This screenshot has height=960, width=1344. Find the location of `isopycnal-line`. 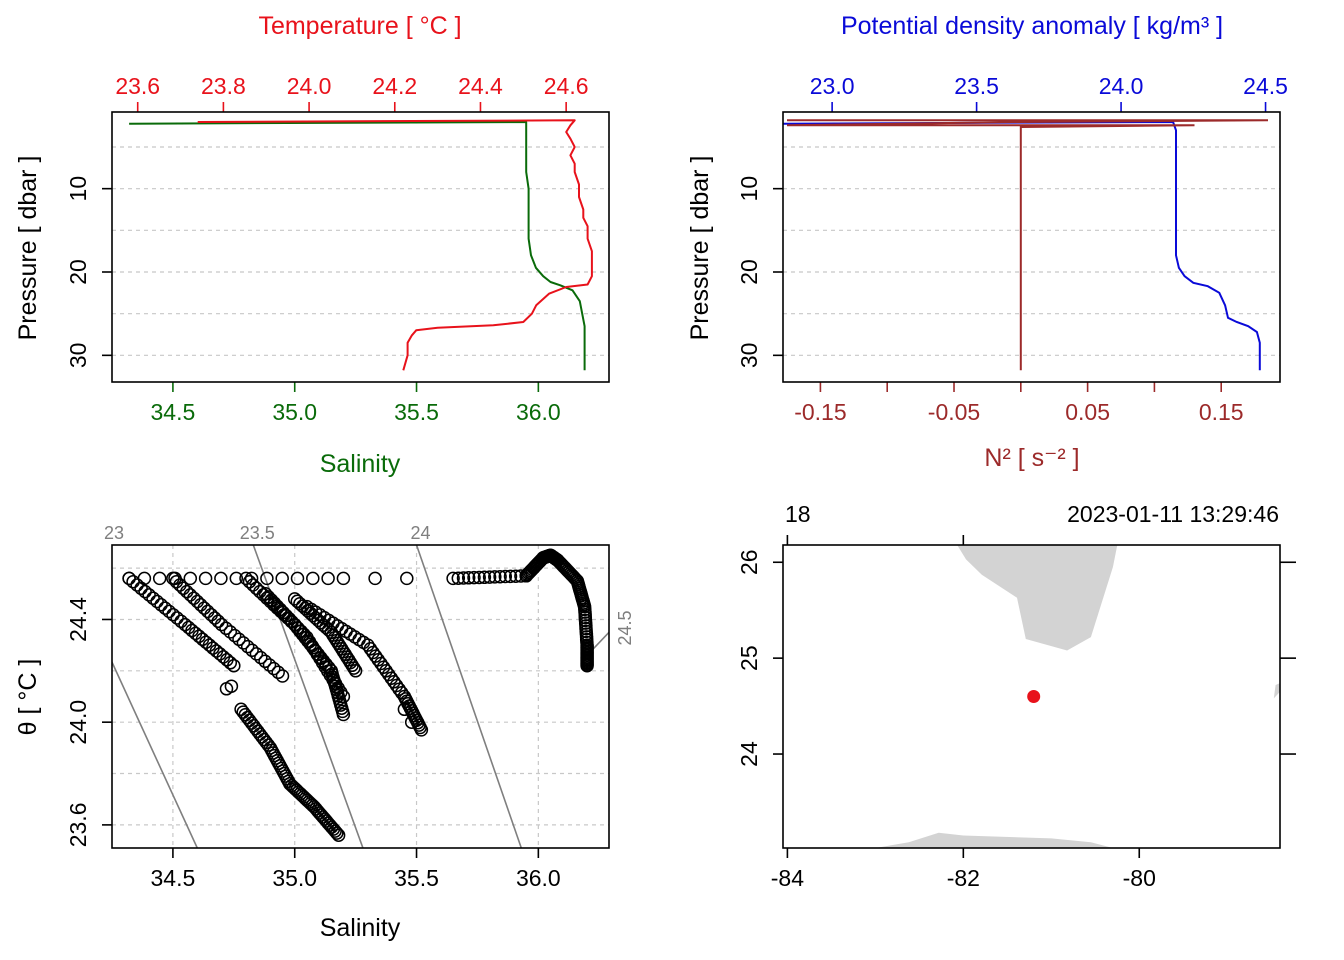

isopycnal-line is located at coordinates (469, 696).